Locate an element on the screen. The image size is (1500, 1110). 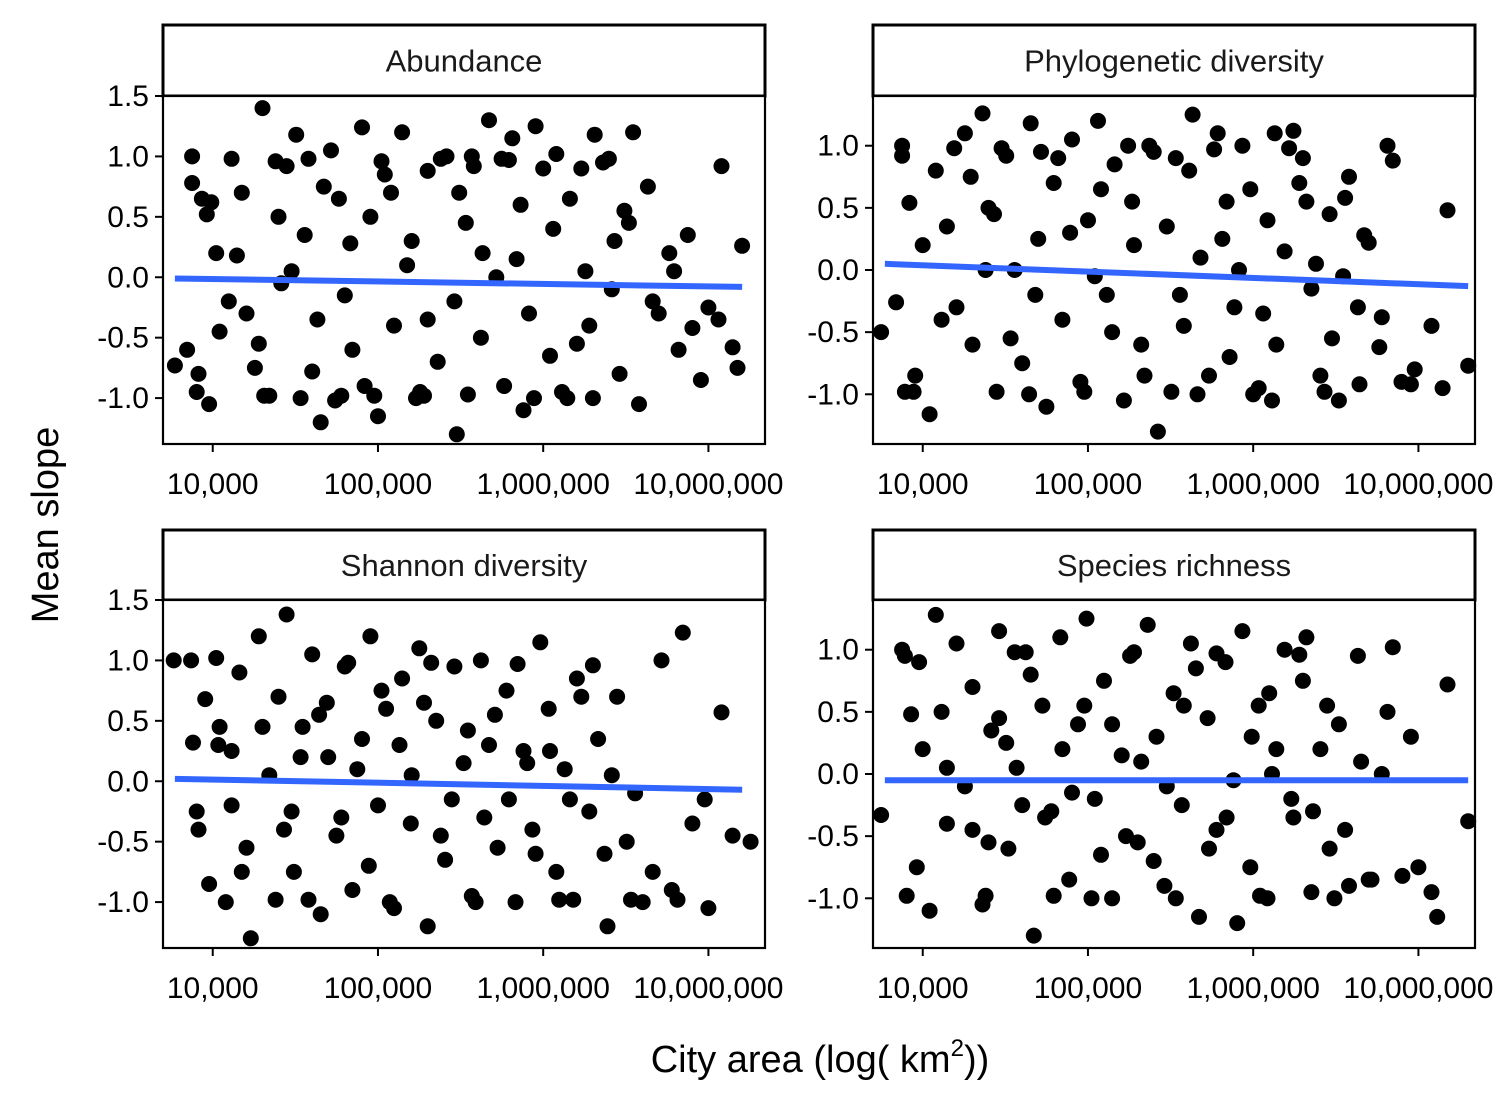
y-axis-title: Mean slope is located at coordinates (46, 525).